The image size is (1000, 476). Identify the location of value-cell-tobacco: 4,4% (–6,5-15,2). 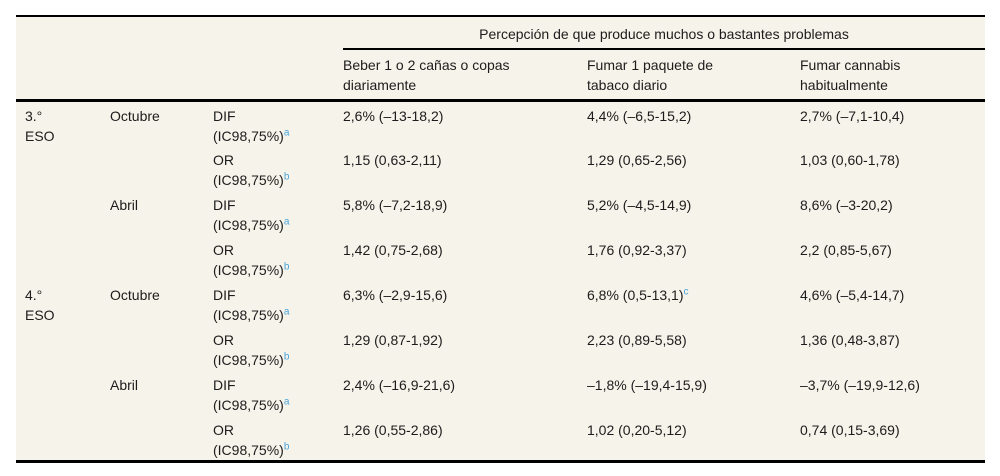
(639, 116).